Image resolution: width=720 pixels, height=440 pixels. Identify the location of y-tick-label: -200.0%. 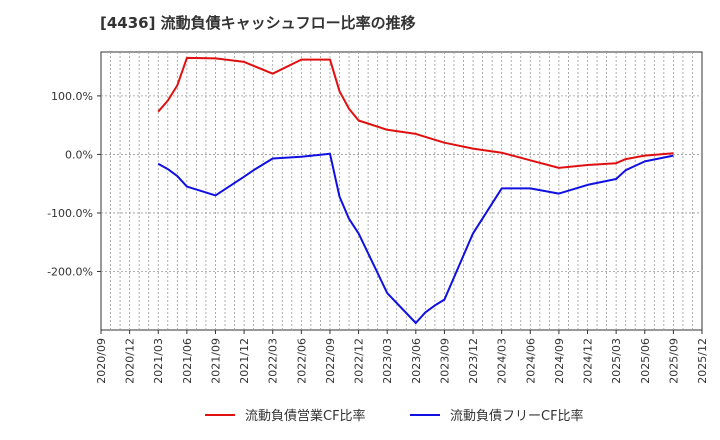
(70, 271).